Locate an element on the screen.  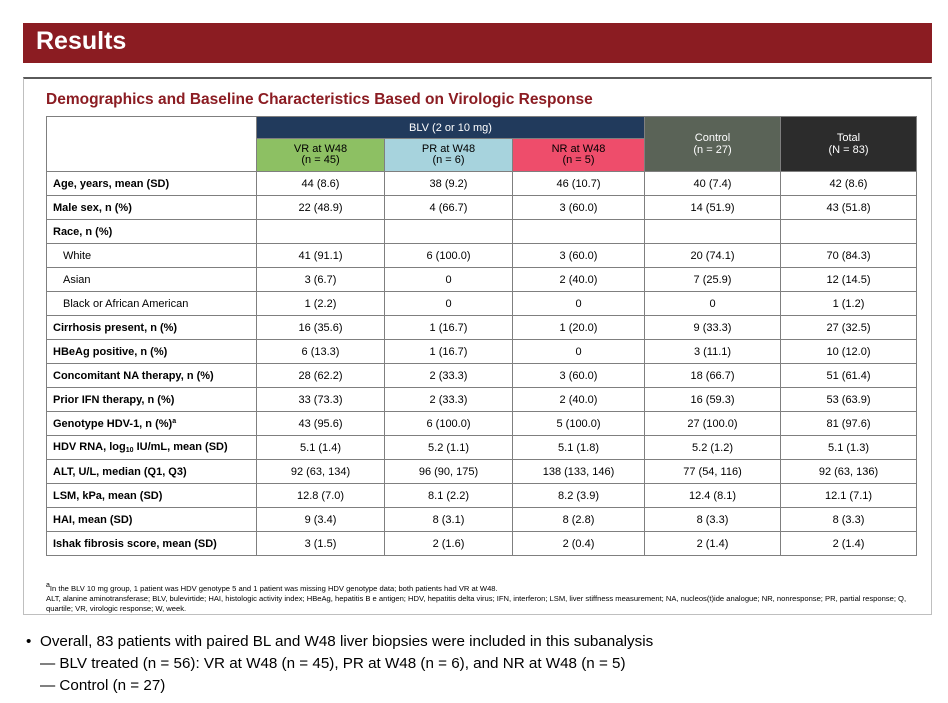
cell-vr: 92 (63, 134) is located at coordinates (320, 471).